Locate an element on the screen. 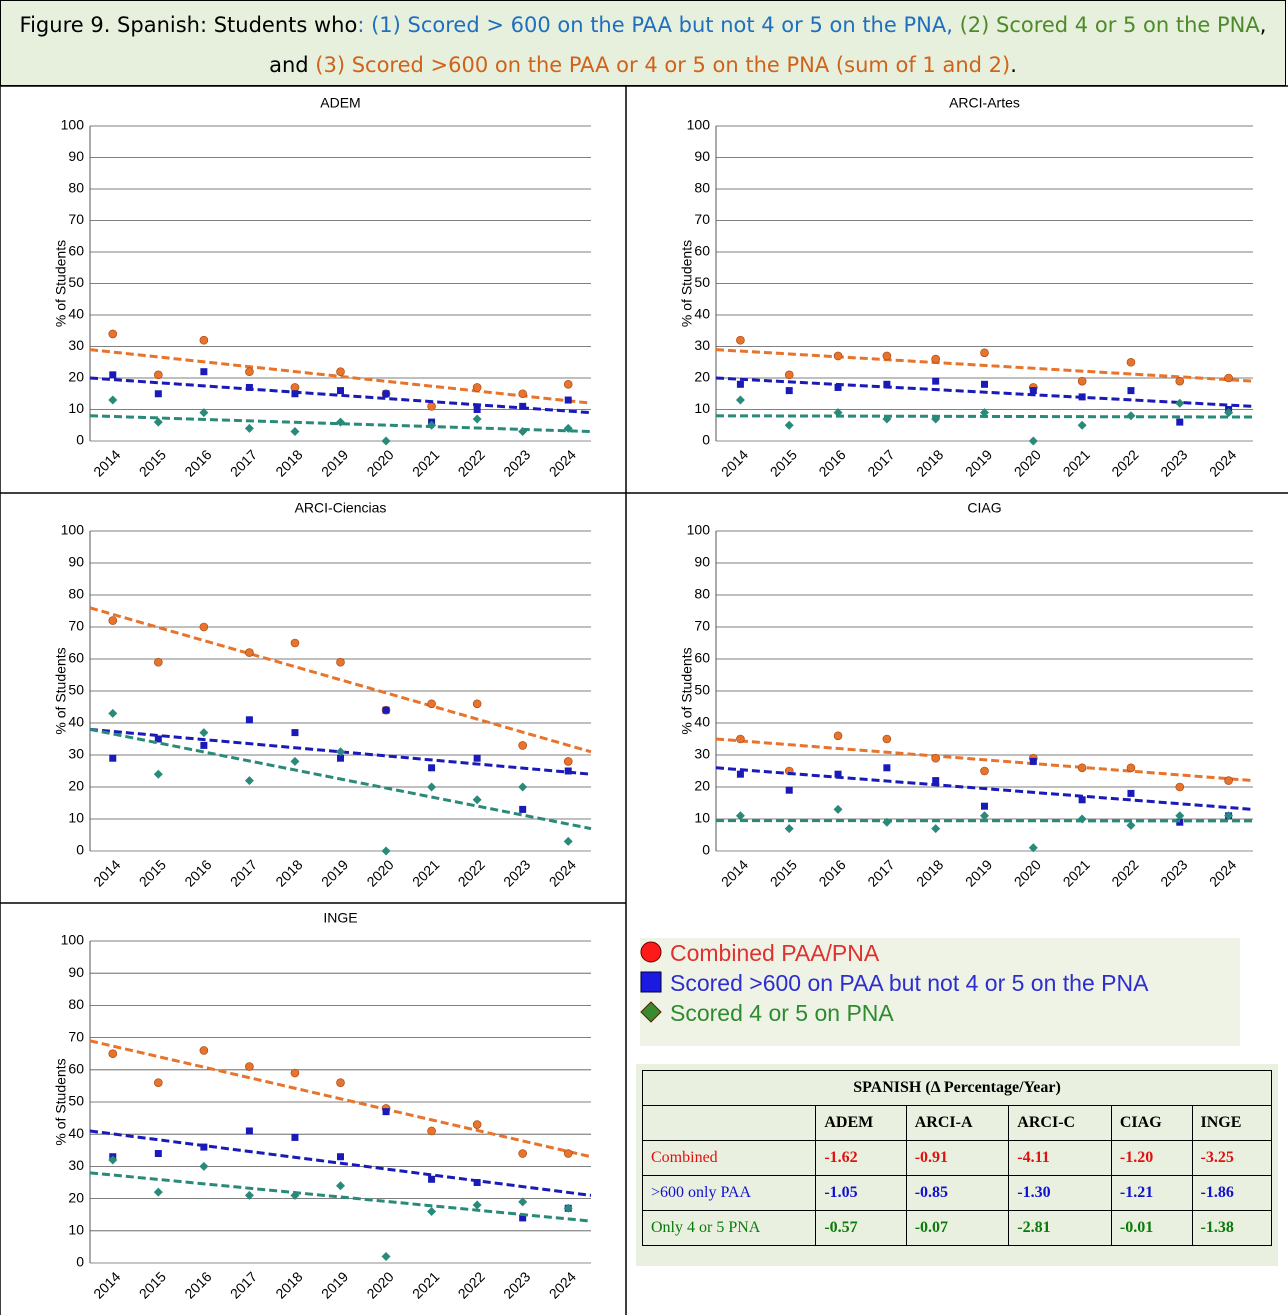  table-cell: -0.85 is located at coordinates (957, 1193).